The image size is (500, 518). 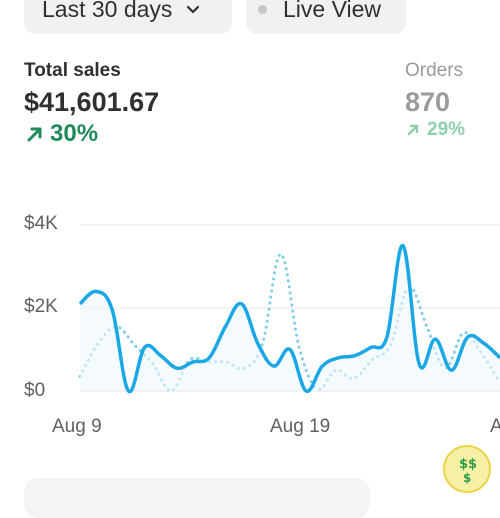 What do you see at coordinates (495, 426) in the screenshot?
I see `x-tick-label: A` at bounding box center [495, 426].